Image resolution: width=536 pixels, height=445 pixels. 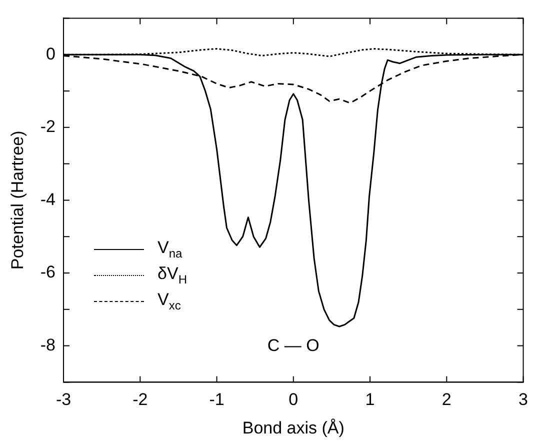 I want to click on x-tick-label: 0, so click(x=293, y=400).